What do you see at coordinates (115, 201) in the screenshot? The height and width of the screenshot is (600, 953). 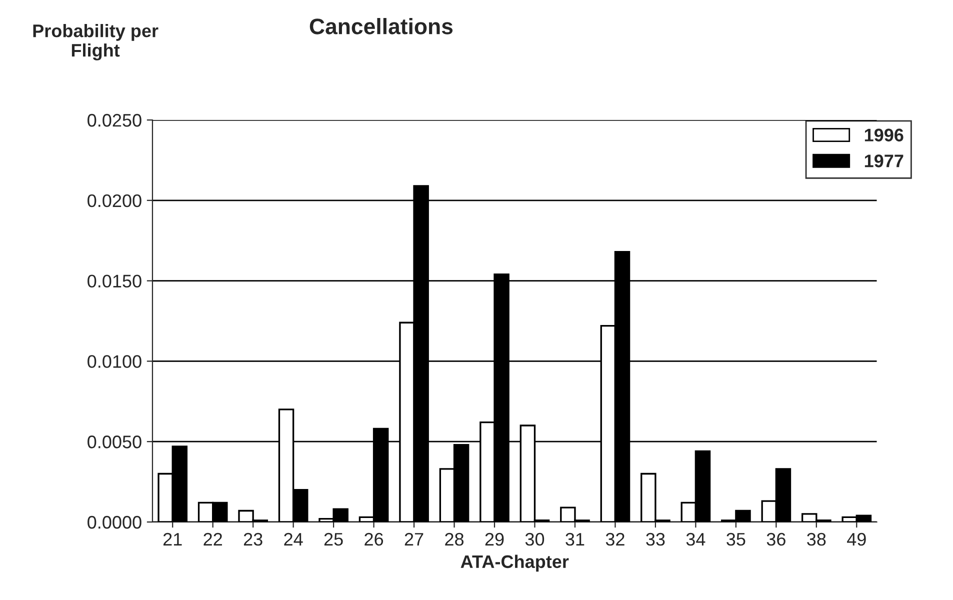 I see `y-tick-label: 0.0200` at bounding box center [115, 201].